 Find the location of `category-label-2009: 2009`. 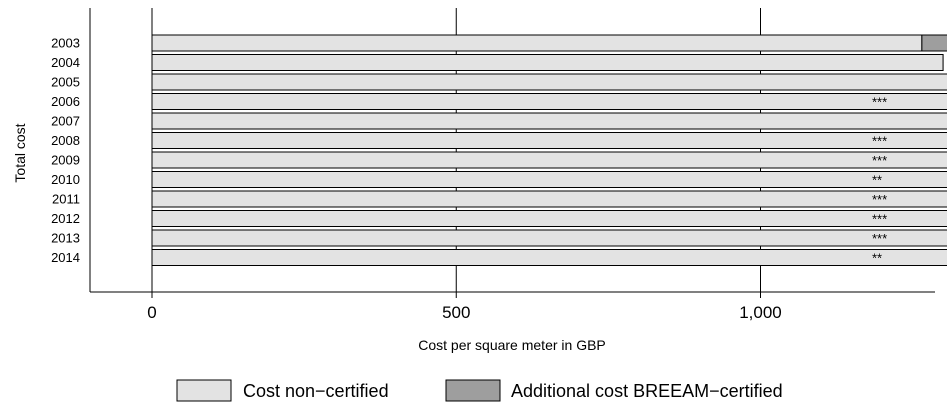

category-label-2009: 2009 is located at coordinates (65, 160).